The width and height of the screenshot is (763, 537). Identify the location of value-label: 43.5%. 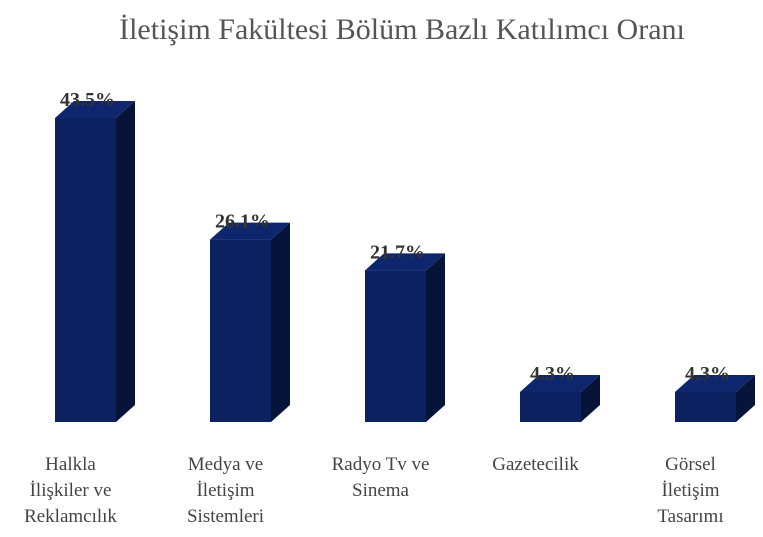
(87, 100).